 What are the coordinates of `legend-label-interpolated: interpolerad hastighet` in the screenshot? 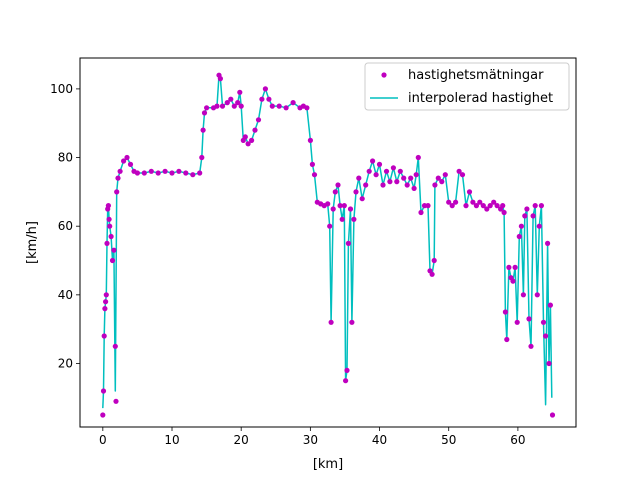 It's located at (480, 98).